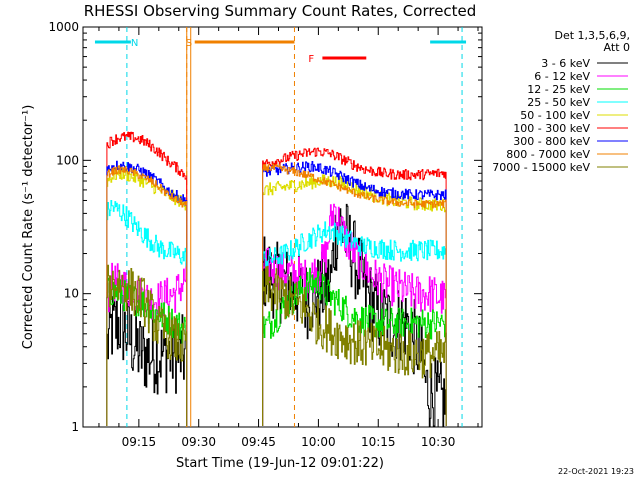  What do you see at coordinates (617, 47) in the screenshot?
I see `legend-header-line-2: Att 0` at bounding box center [617, 47].